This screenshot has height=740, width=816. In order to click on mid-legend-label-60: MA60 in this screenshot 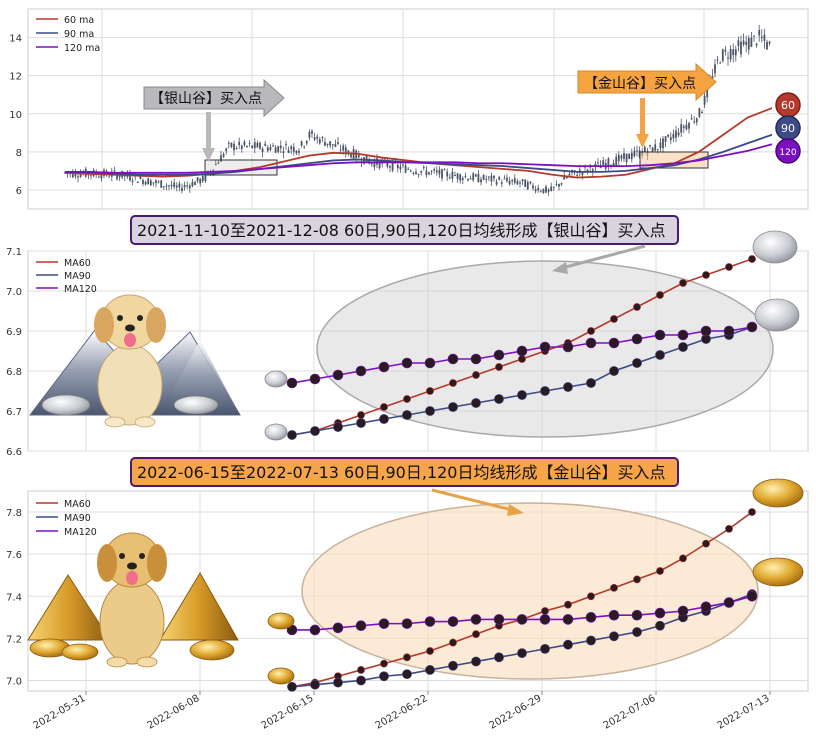, I will do `click(77, 263)`.